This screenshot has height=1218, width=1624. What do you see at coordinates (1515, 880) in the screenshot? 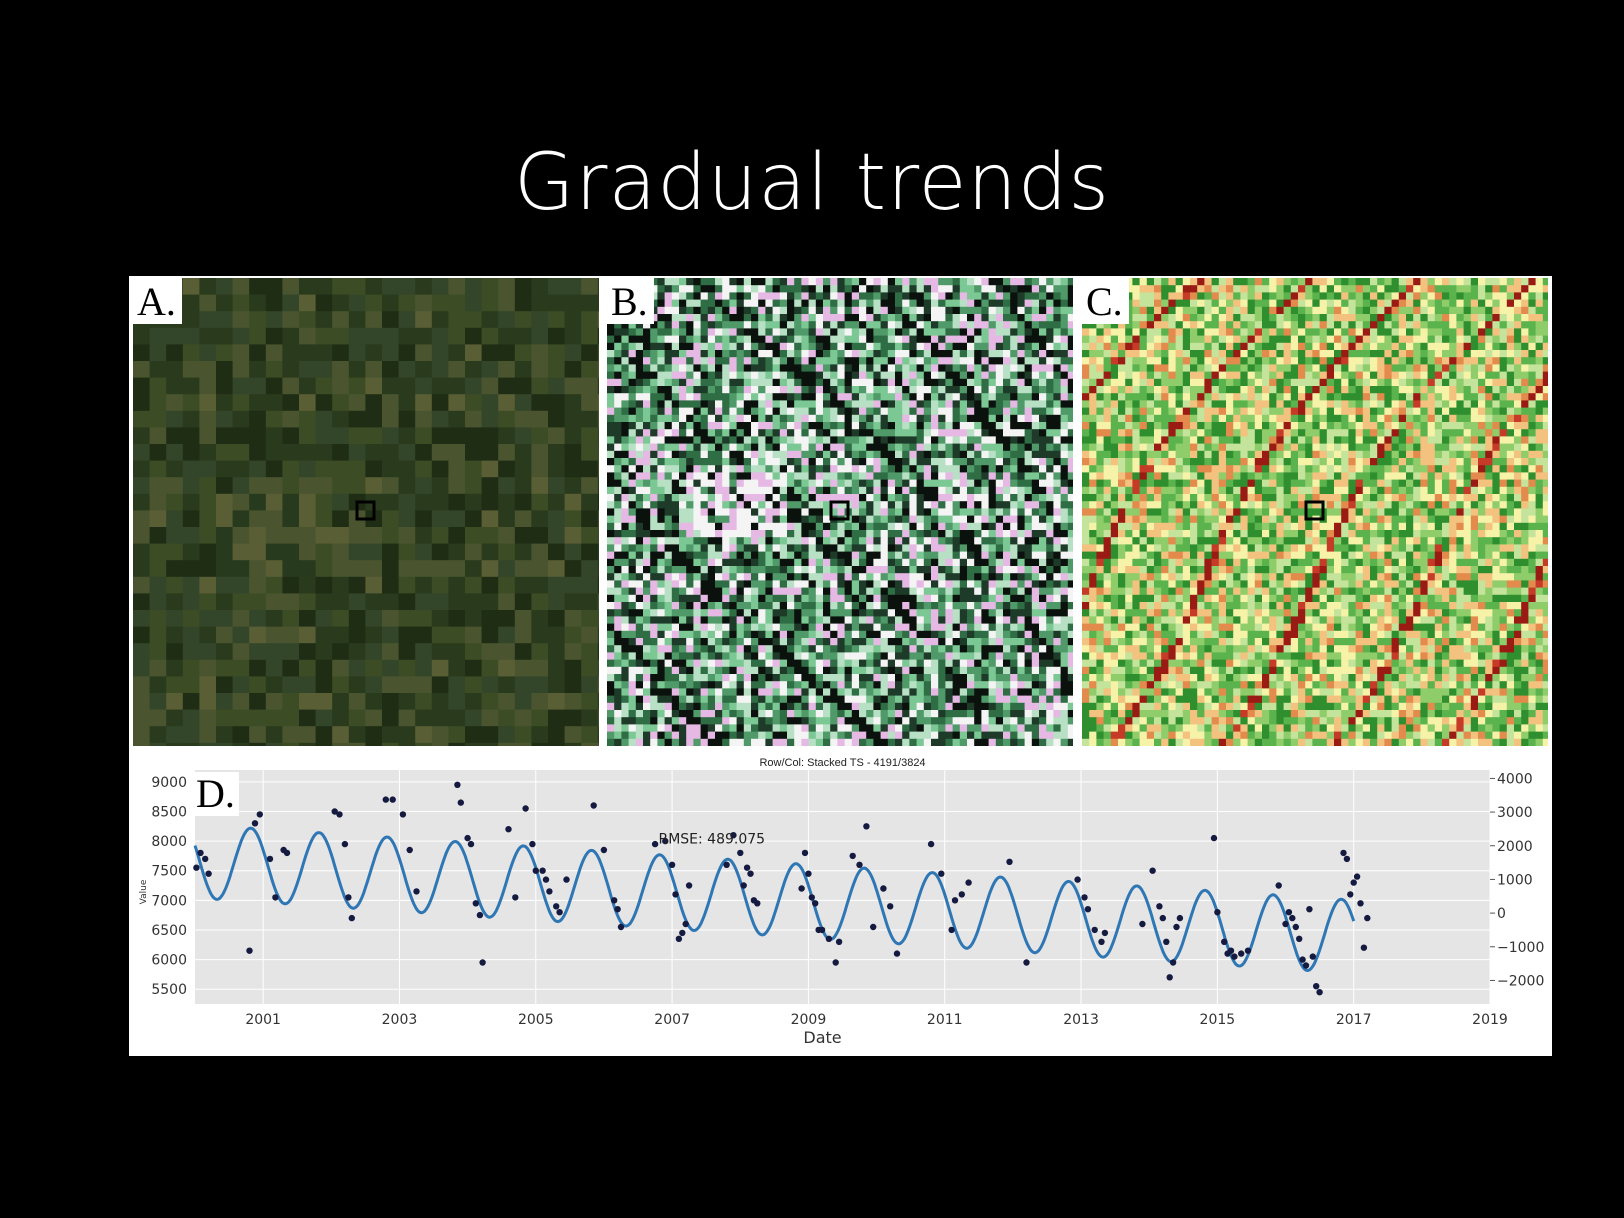
I see `right-y-tick-label: 1000` at bounding box center [1515, 880].